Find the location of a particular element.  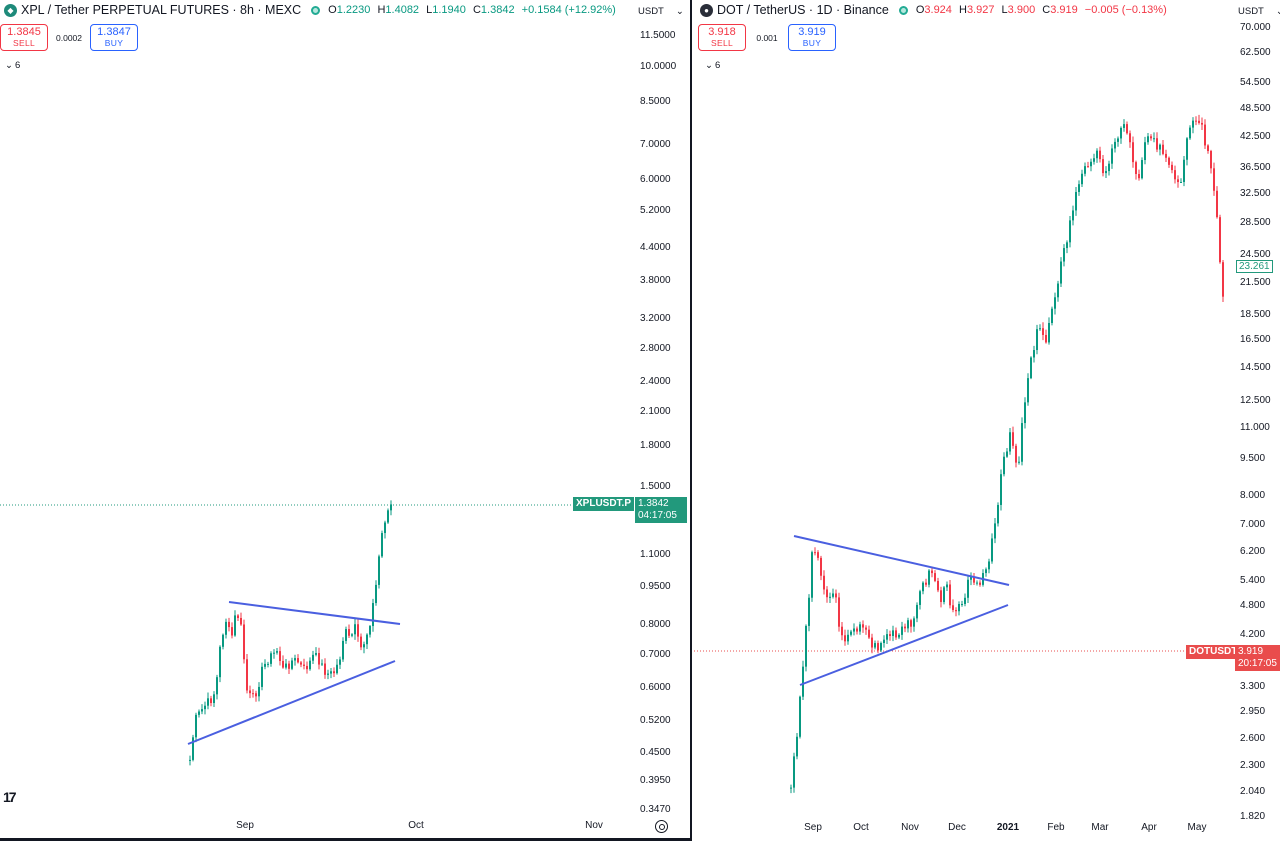

price-axis-label: 3.2000 is located at coordinates (655, 318).